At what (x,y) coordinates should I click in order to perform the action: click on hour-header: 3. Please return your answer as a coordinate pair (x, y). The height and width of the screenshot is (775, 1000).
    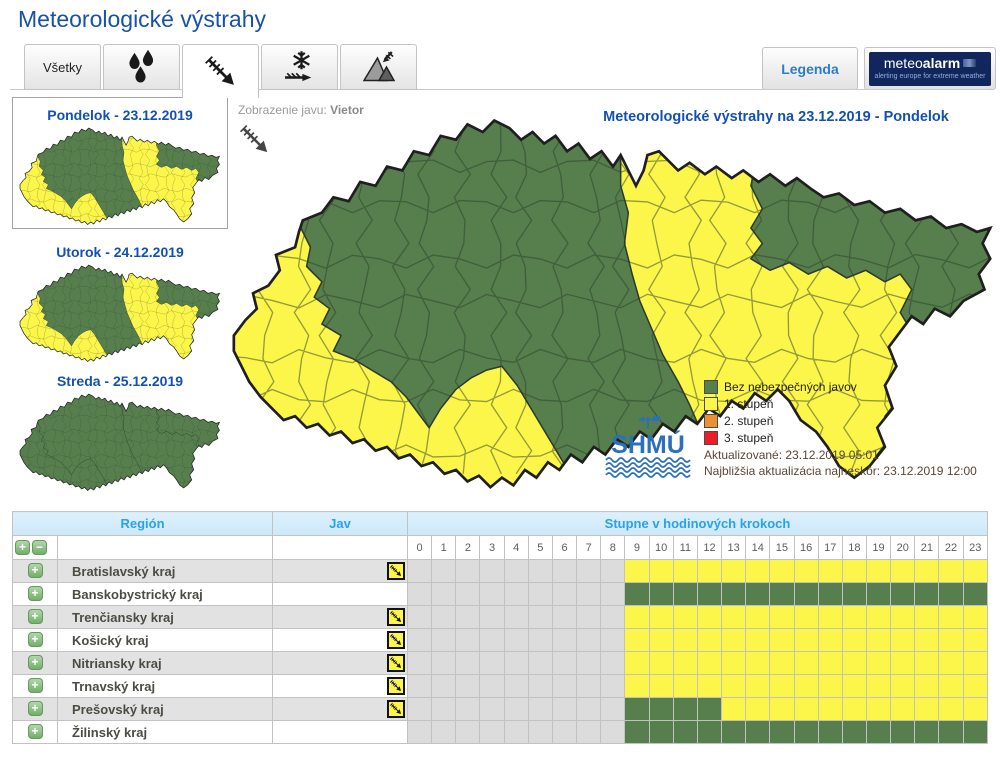
    Looking at the image, I should click on (492, 547).